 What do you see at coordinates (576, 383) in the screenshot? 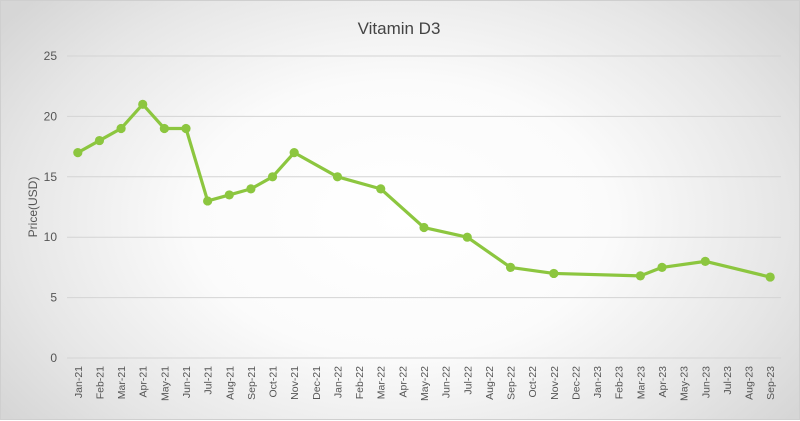
I see `x-tick-label: Dec-22` at bounding box center [576, 383].